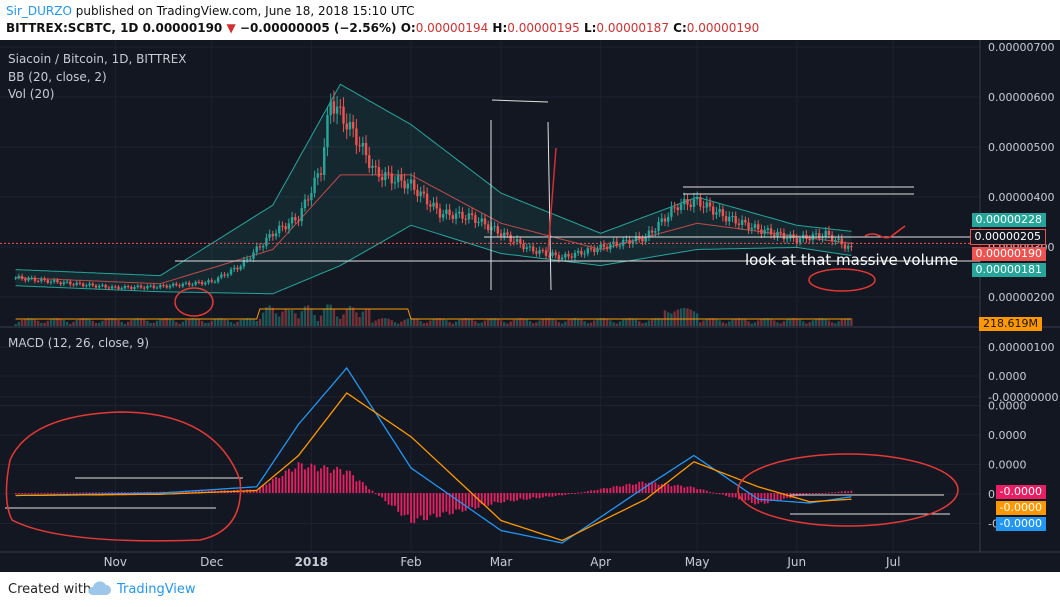 The height and width of the screenshot is (607, 1060). What do you see at coordinates (697, 562) in the screenshot?
I see `time-axis-label: May` at bounding box center [697, 562].